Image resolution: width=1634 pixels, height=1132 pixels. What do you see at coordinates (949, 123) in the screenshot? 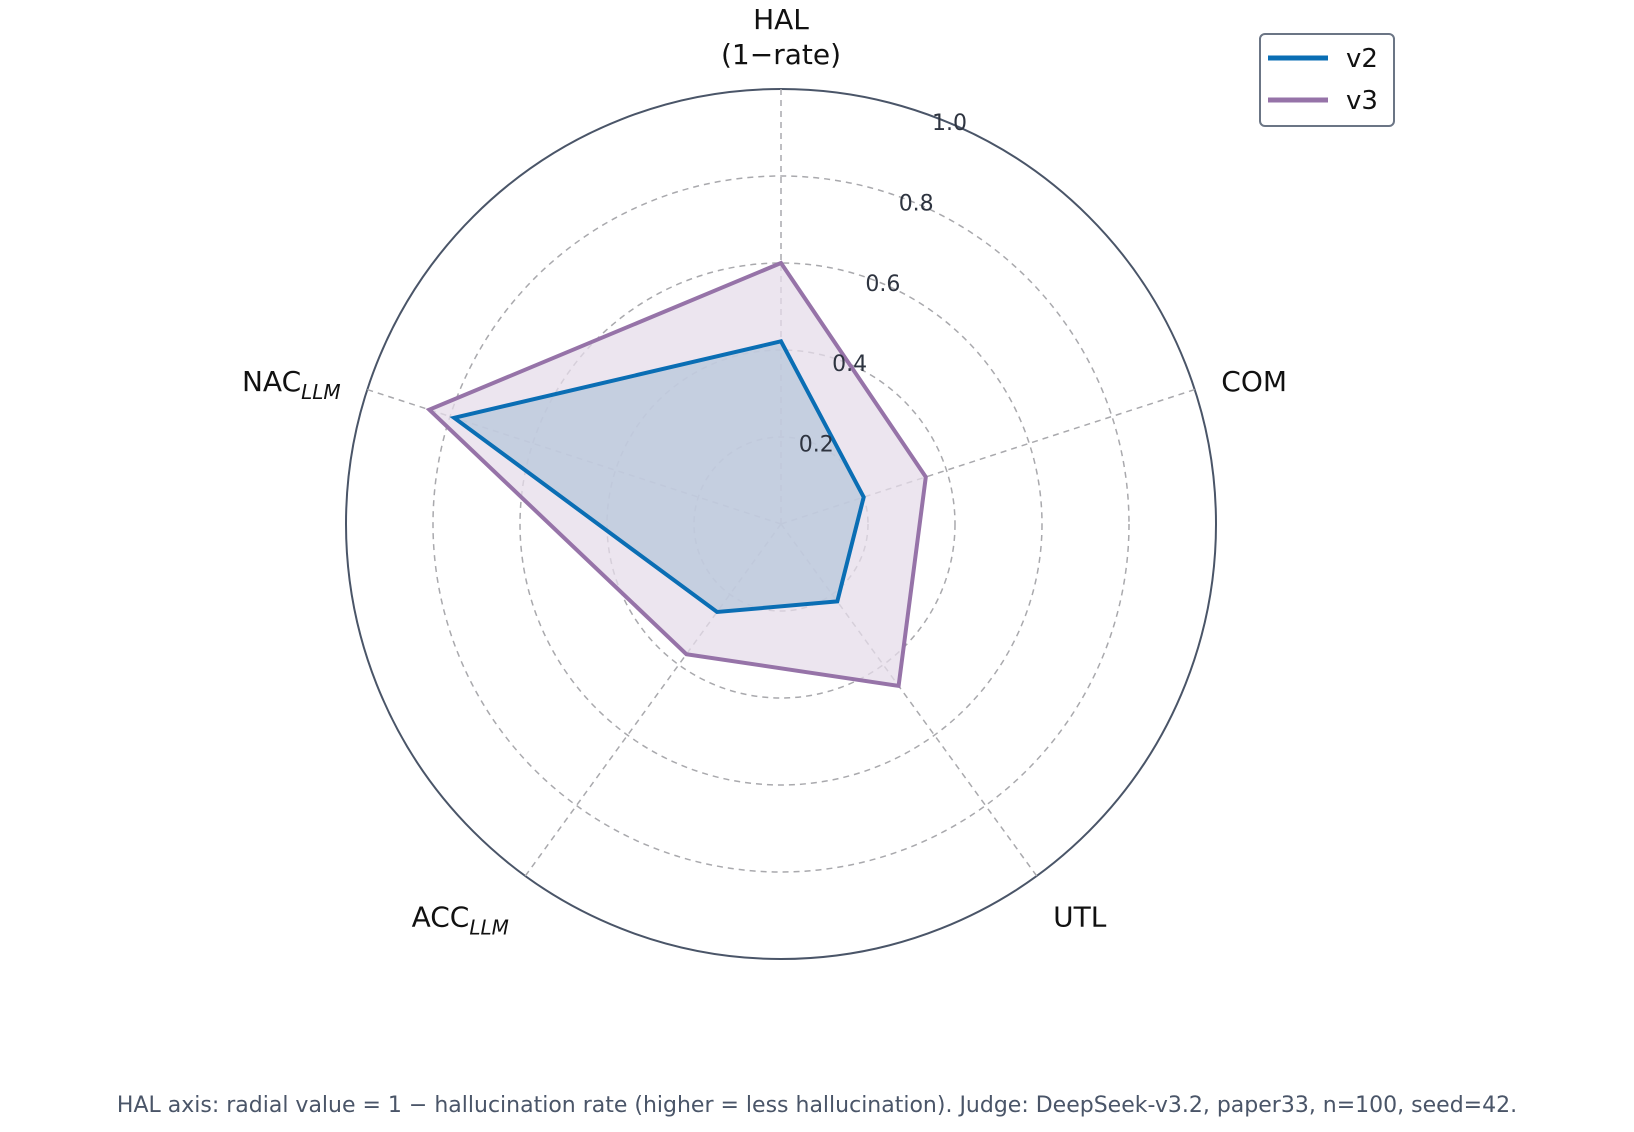
I see `tick-label: 1.0` at bounding box center [949, 123].